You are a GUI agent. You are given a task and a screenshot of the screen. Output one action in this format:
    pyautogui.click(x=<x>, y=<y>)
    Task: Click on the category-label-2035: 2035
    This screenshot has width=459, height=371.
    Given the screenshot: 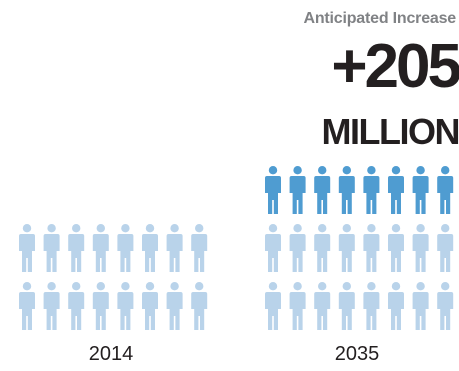 What is the action you would take?
    pyautogui.click(x=357, y=354)
    